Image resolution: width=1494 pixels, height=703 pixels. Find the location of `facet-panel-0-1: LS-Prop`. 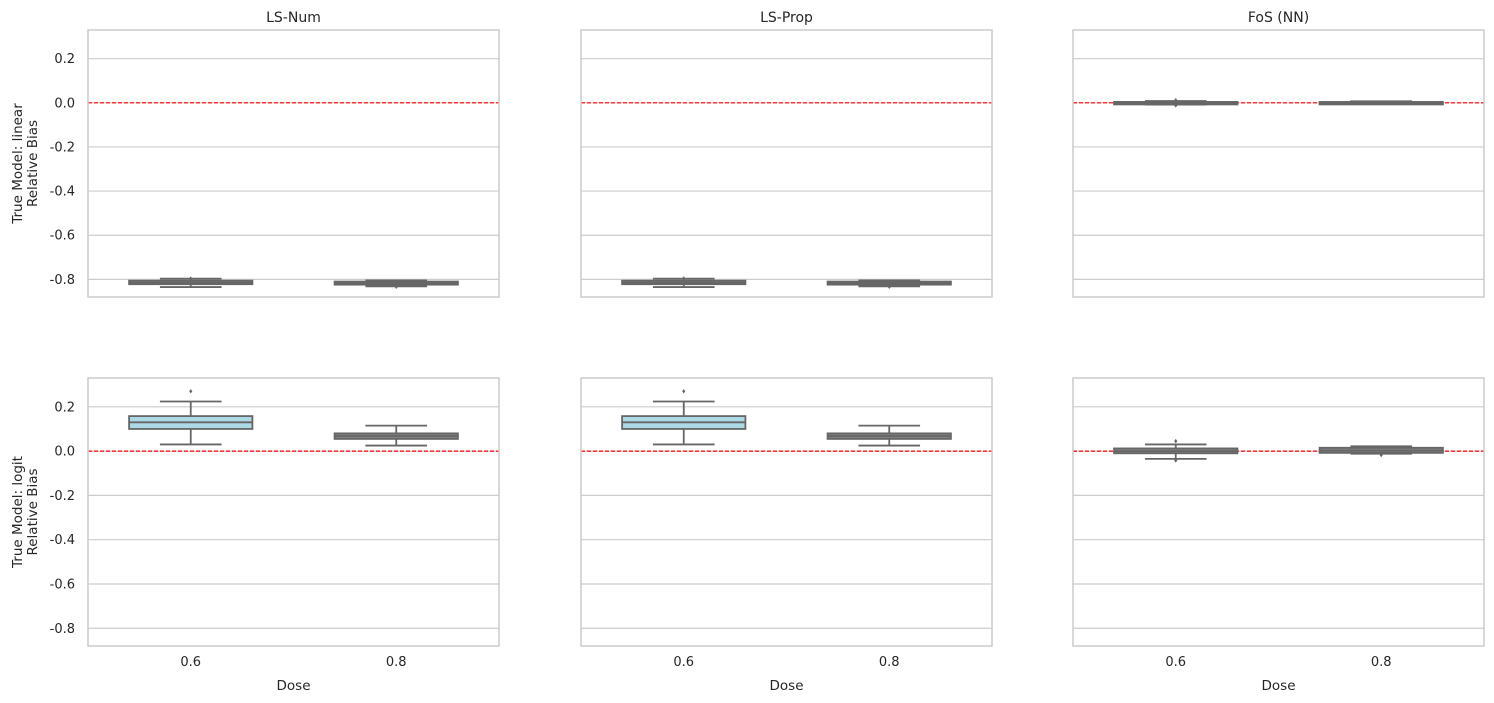

facet-panel-0-1: LS-Prop is located at coordinates (786, 154).